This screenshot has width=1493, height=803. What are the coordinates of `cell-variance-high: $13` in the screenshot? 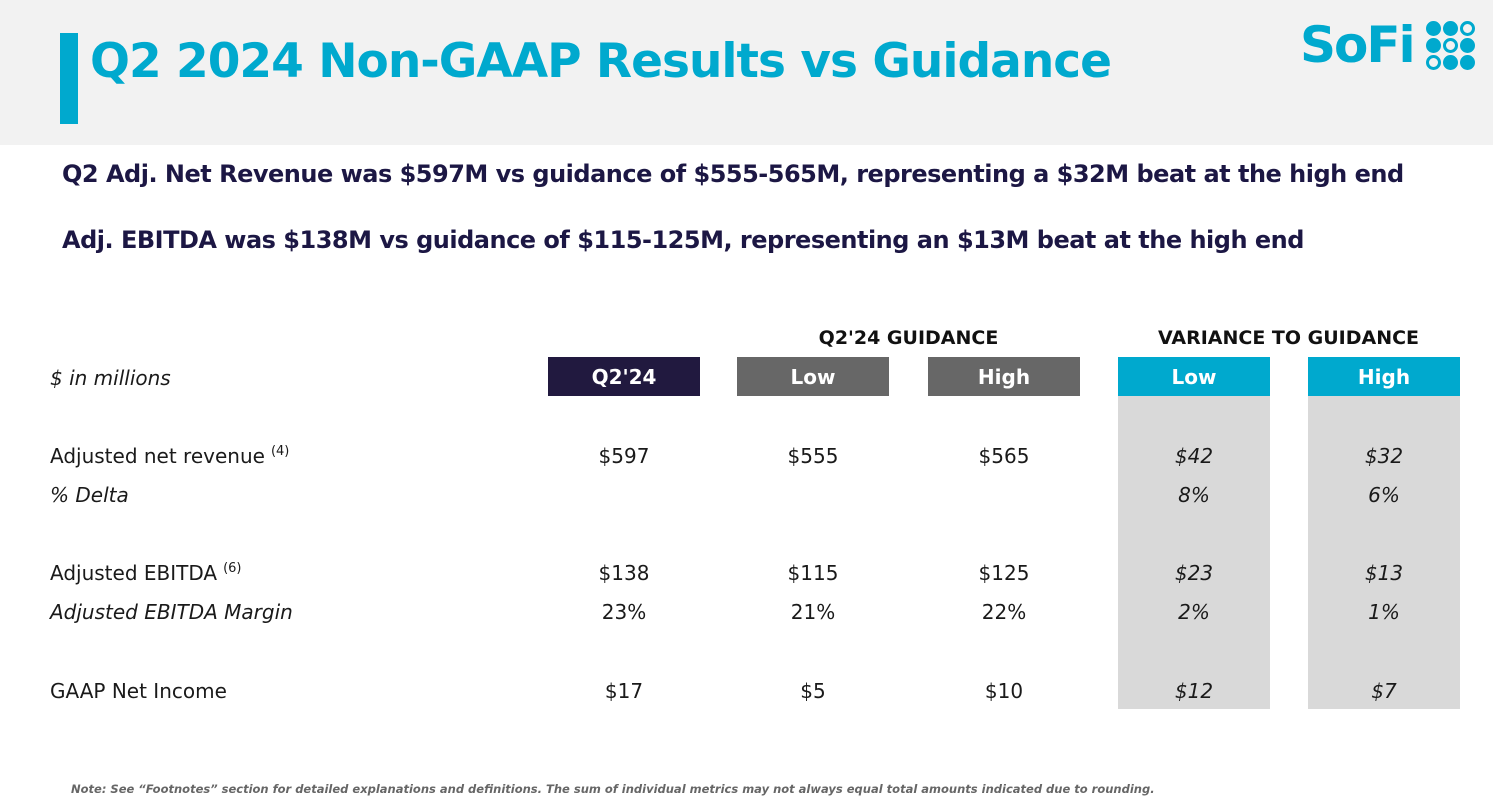 It's located at (1384, 573).